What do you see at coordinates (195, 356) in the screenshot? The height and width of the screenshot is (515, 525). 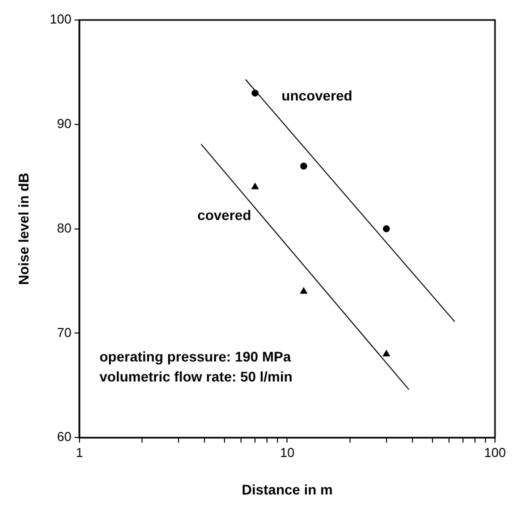 I see `annotation: operating pressure: 190 MPa` at bounding box center [195, 356].